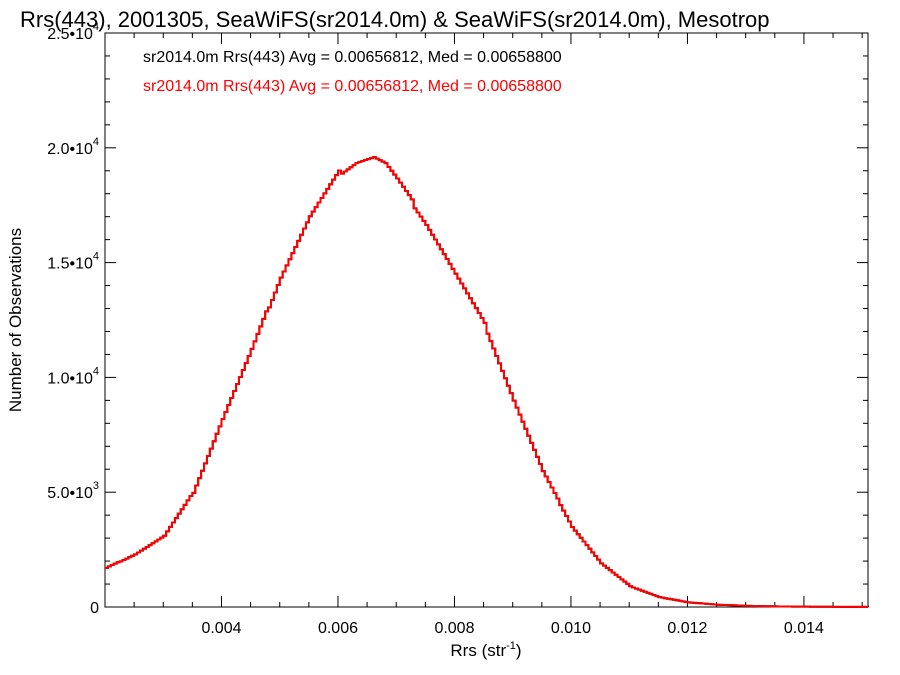 Image resolution: width=900 pixels, height=675 pixels. Describe the element at coordinates (338, 628) in the screenshot. I see `x-tick-label: 0.006` at that location.